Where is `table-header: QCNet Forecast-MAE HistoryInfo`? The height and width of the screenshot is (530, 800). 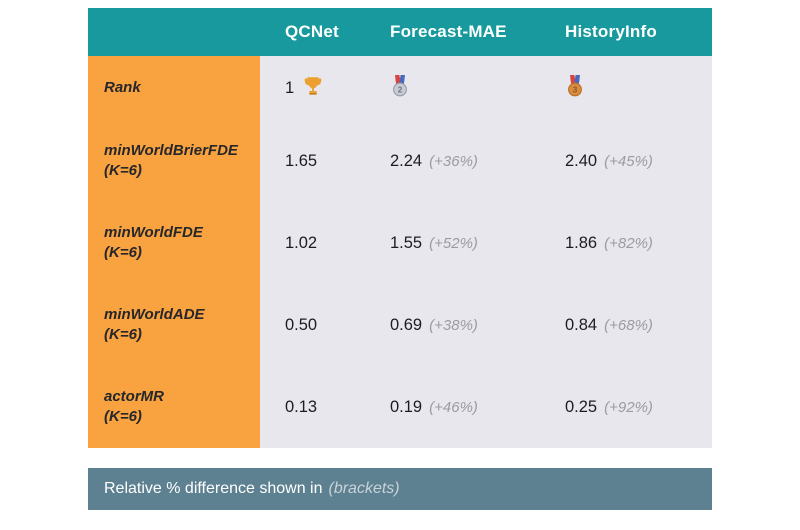 table-header: QCNet Forecast-MAE HistoryInfo is located at coordinates (400, 32).